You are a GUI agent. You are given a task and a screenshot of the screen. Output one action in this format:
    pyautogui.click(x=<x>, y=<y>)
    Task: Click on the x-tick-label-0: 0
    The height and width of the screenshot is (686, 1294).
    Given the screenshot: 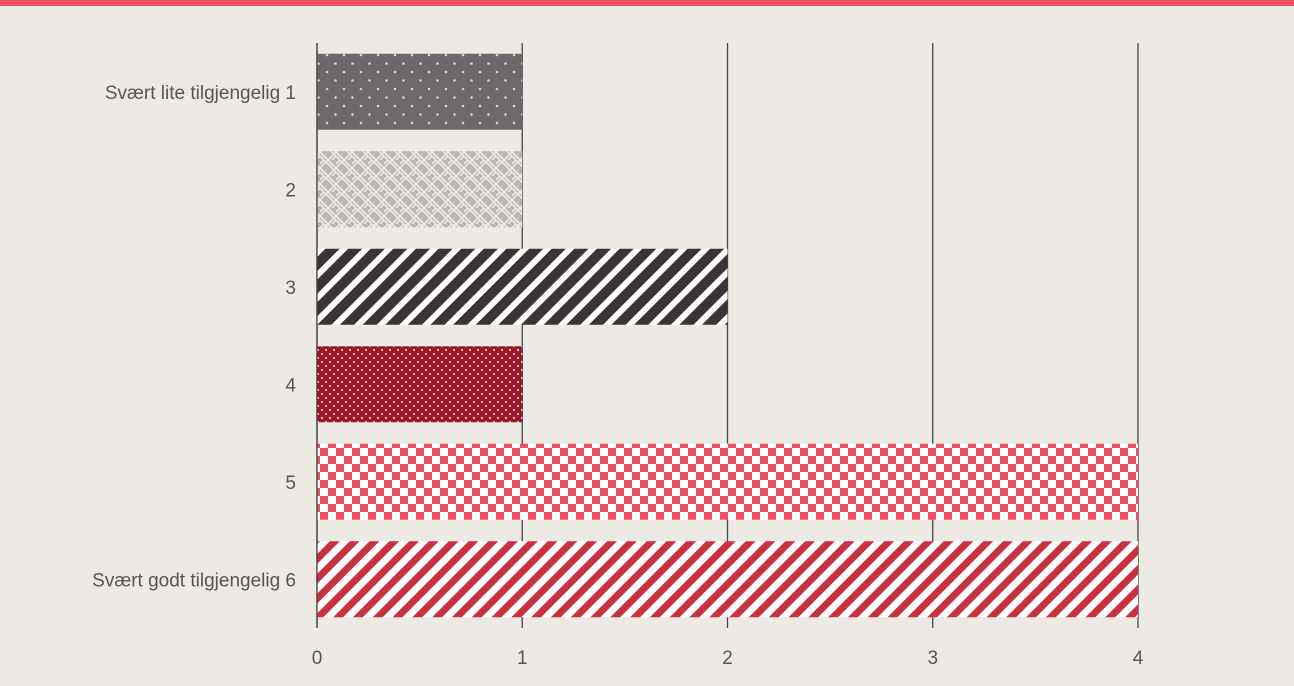 What is the action you would take?
    pyautogui.click(x=317, y=658)
    